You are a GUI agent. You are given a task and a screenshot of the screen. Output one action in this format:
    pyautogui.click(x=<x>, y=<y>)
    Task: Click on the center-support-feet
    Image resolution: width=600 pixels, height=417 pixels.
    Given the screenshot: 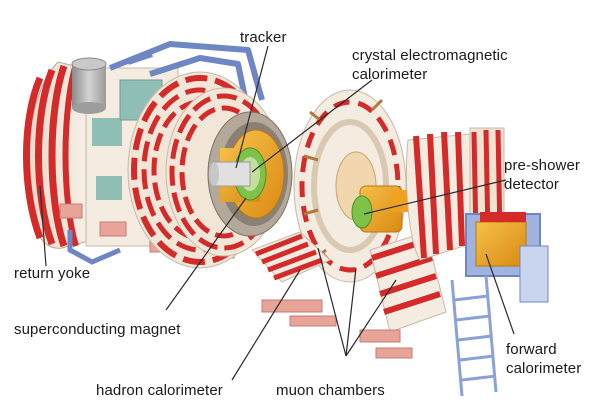 What is the action you would take?
    pyautogui.click(x=337, y=329)
    